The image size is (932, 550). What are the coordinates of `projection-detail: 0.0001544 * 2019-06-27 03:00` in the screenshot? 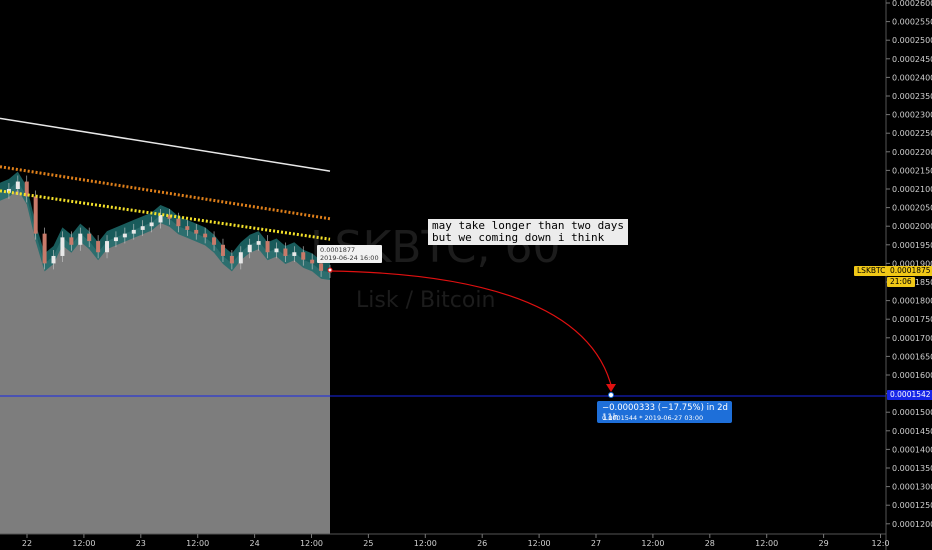 It's located at (653, 418).